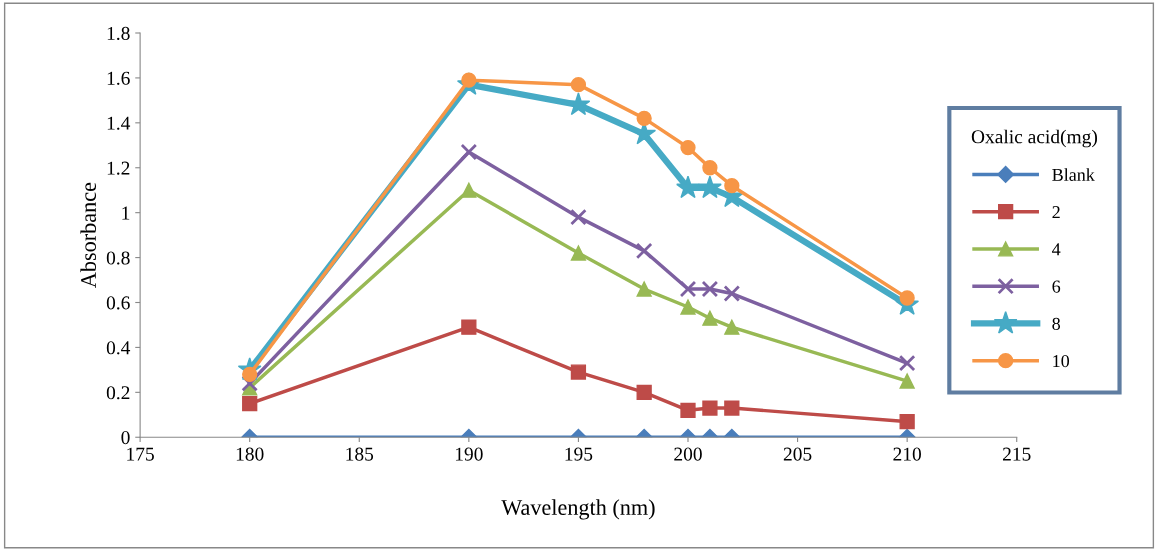 The image size is (1158, 550). What do you see at coordinates (140, 454) in the screenshot?
I see `x-tick-label: 175` at bounding box center [140, 454].